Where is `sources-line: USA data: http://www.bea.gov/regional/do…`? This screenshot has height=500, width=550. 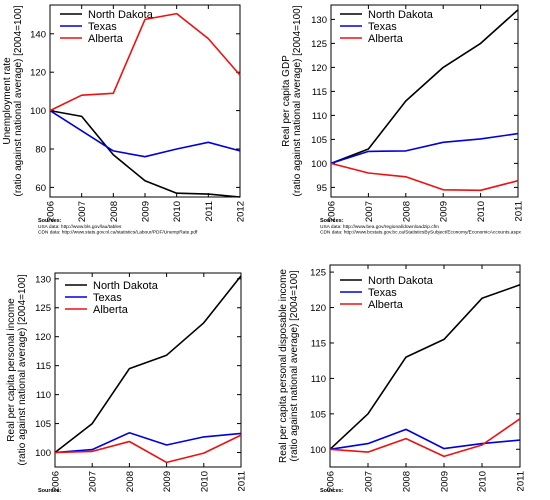
sources-line: USA data: http://www.bea.gov/regional/do… is located at coordinates (379, 227).